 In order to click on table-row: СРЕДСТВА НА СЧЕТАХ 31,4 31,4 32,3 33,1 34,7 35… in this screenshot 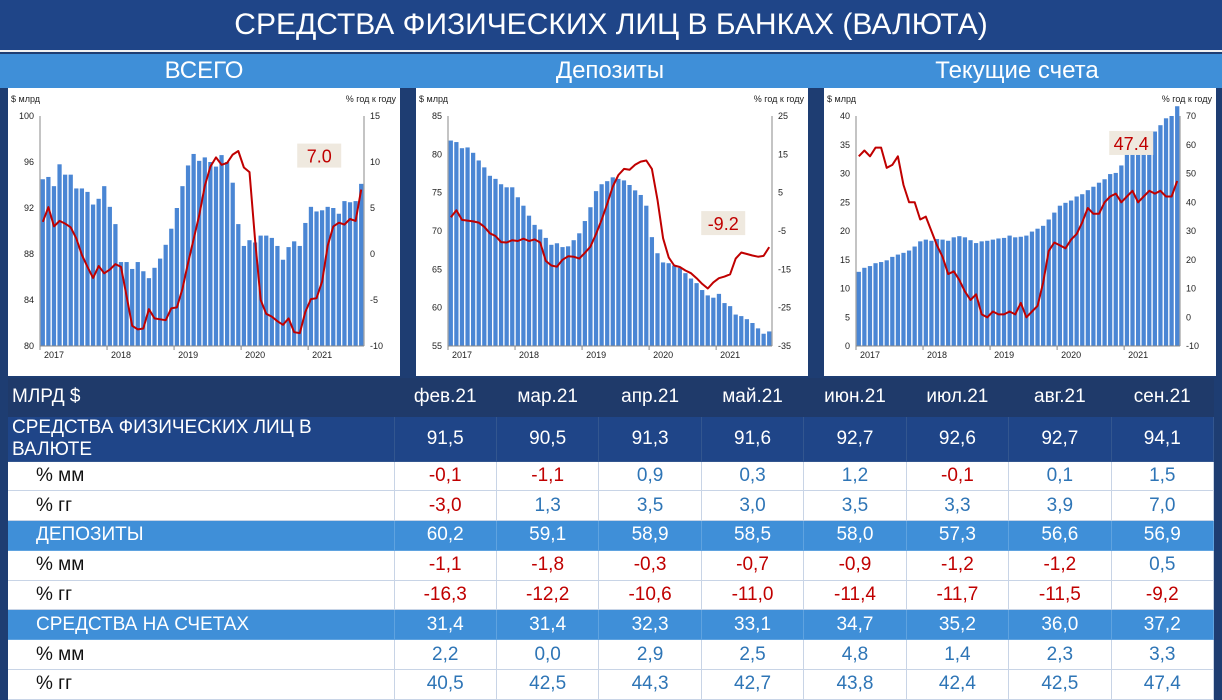, I will do `click(611, 625)`.